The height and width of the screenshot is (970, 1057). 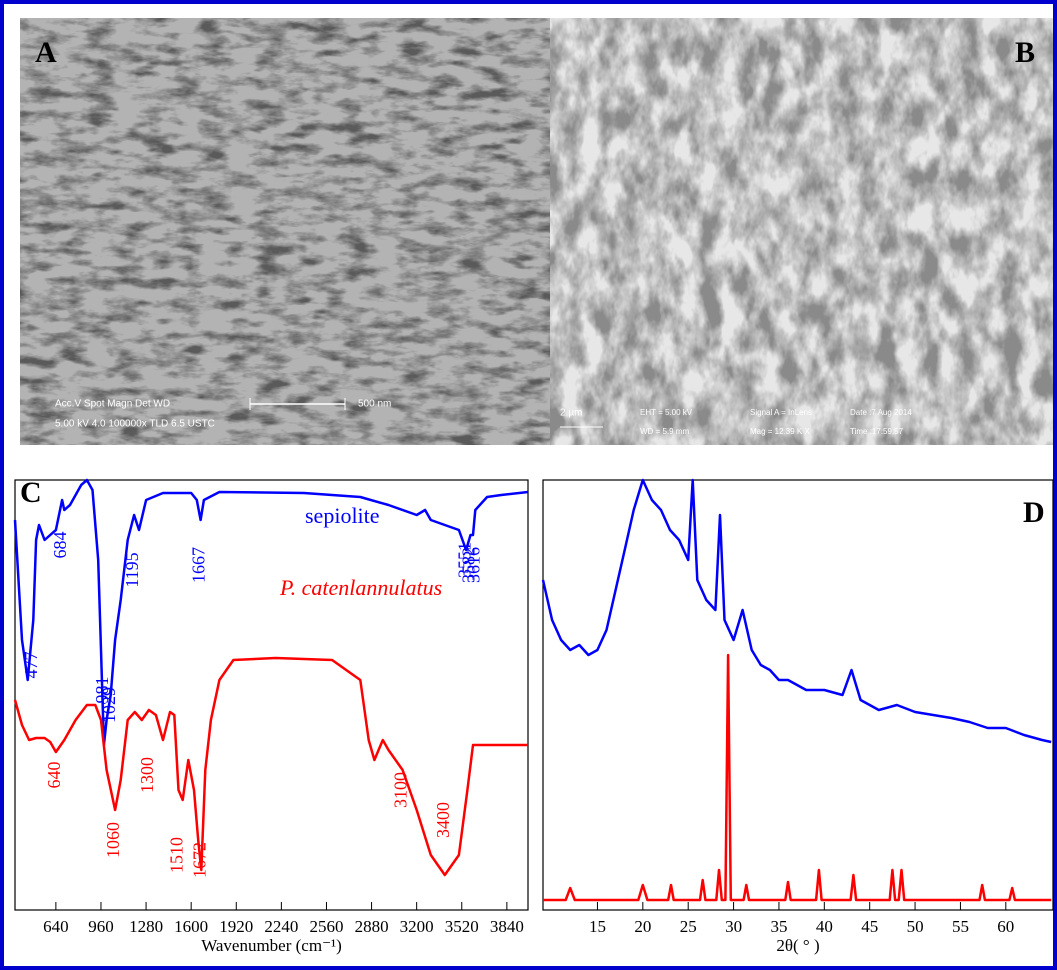 I want to click on x-tick-label: 1920, so click(x=236, y=926).